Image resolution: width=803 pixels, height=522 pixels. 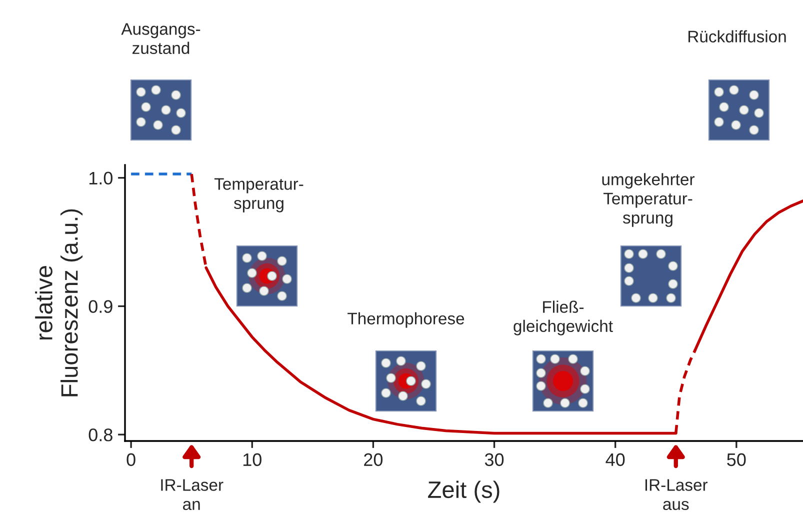 I want to click on x-tick-label: 10, so click(x=252, y=459).